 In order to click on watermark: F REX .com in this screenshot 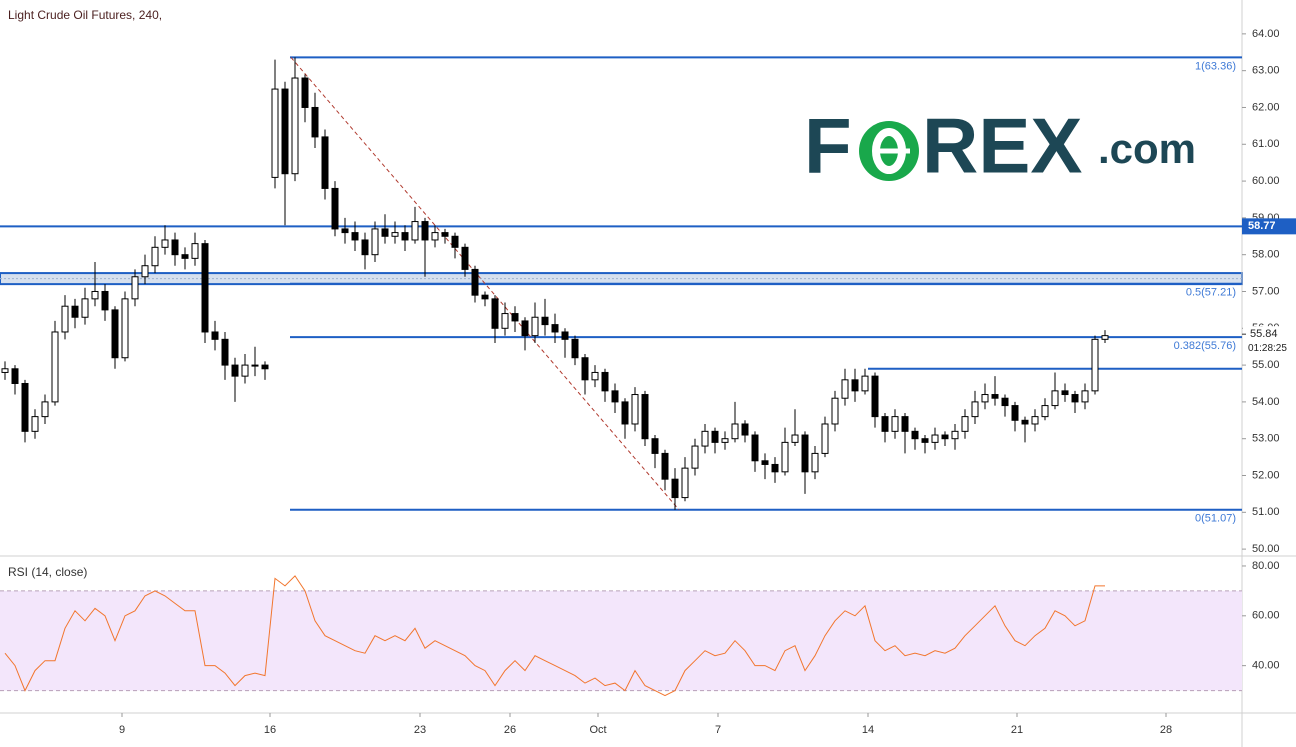, I will do `click(1000, 146)`.